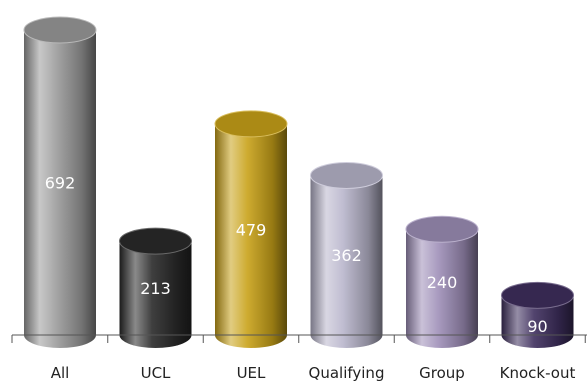  I want to click on category-label: Qualifying, so click(347, 373).